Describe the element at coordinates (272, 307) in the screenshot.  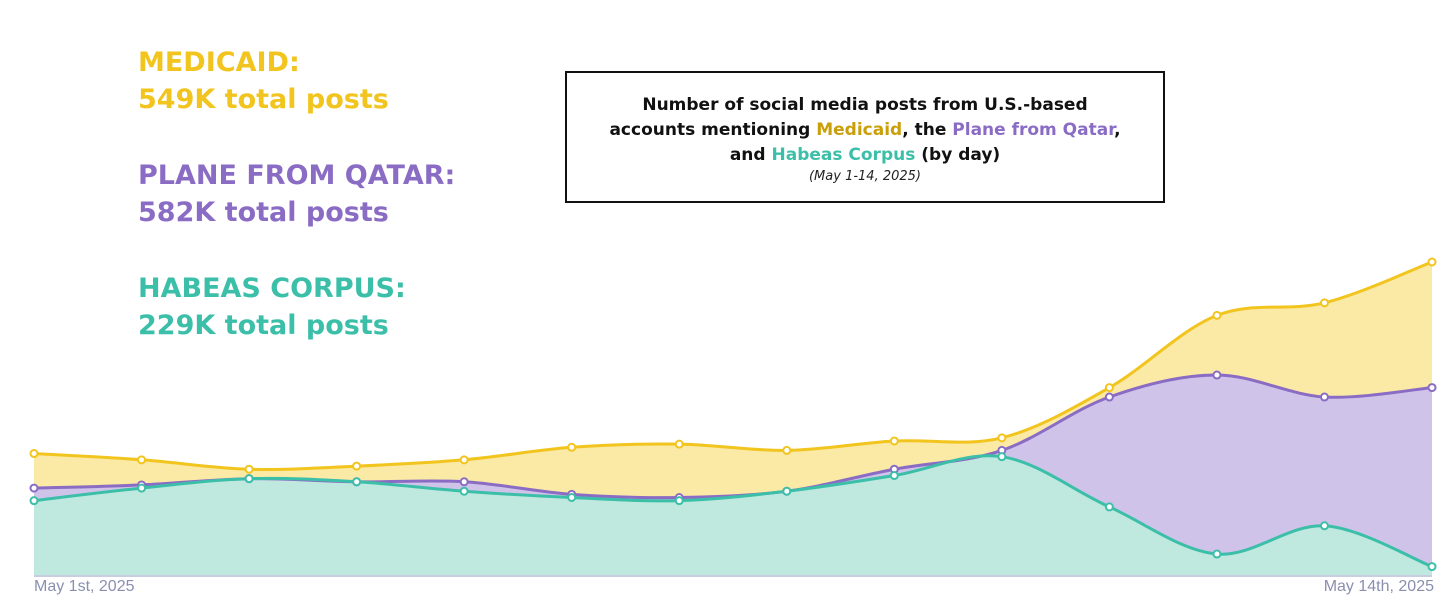
I see `stat-habeas-corpus: HABEAS CORPUS: 229K total posts` at that location.